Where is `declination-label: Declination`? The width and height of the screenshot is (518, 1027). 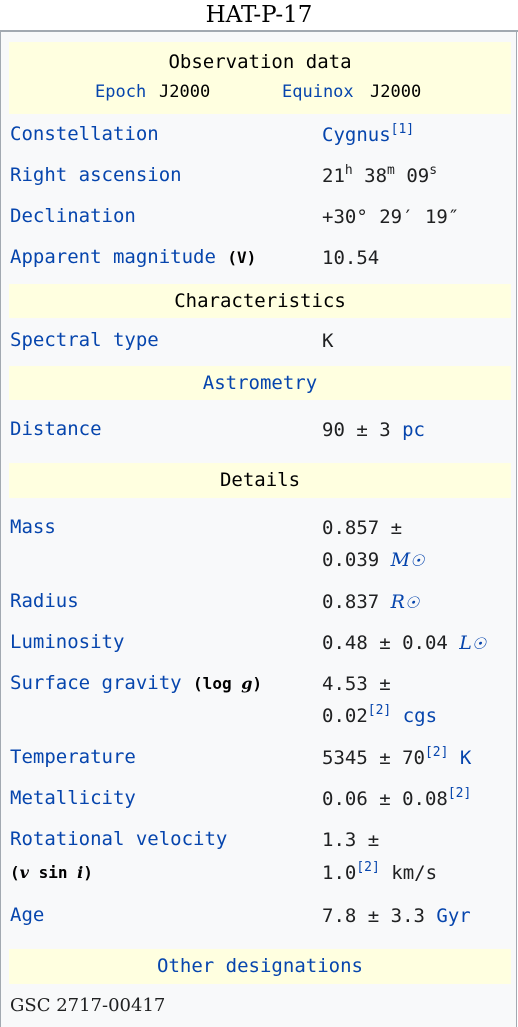
declination-label: Declination is located at coordinates (73, 216).